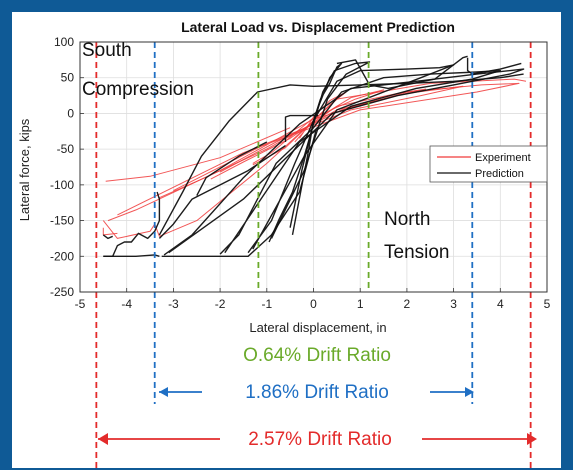  Describe the element at coordinates (407, 219) in the screenshot. I see `north-label: North` at that location.